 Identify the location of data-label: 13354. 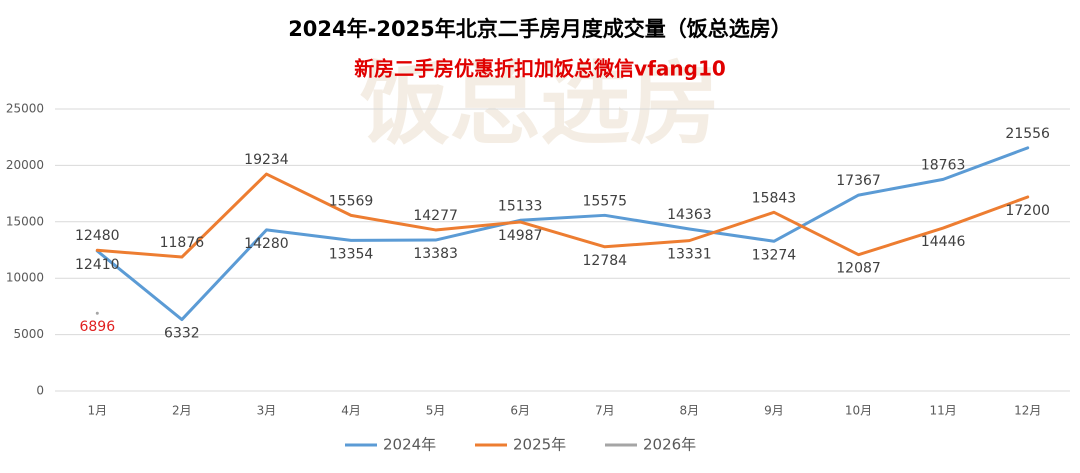
(351, 254).